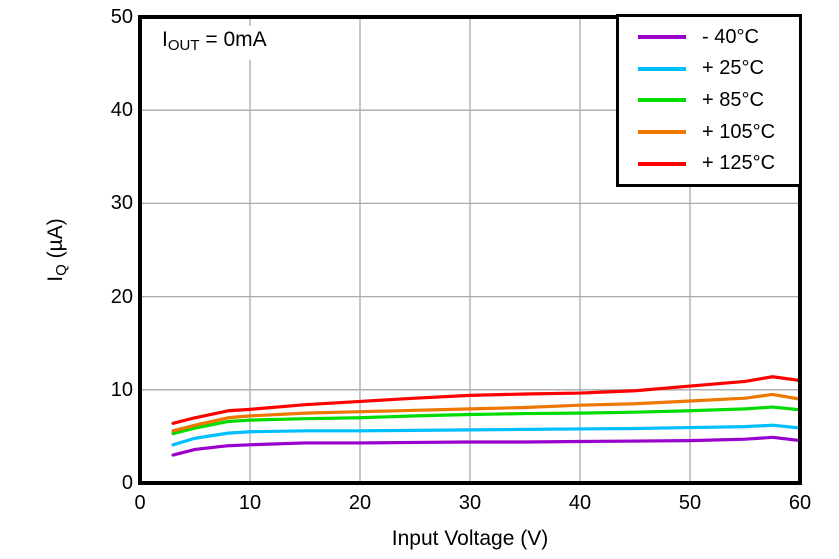 The height and width of the screenshot is (559, 839). I want to click on x-axis-title: Input Voltage (V), so click(470, 538).